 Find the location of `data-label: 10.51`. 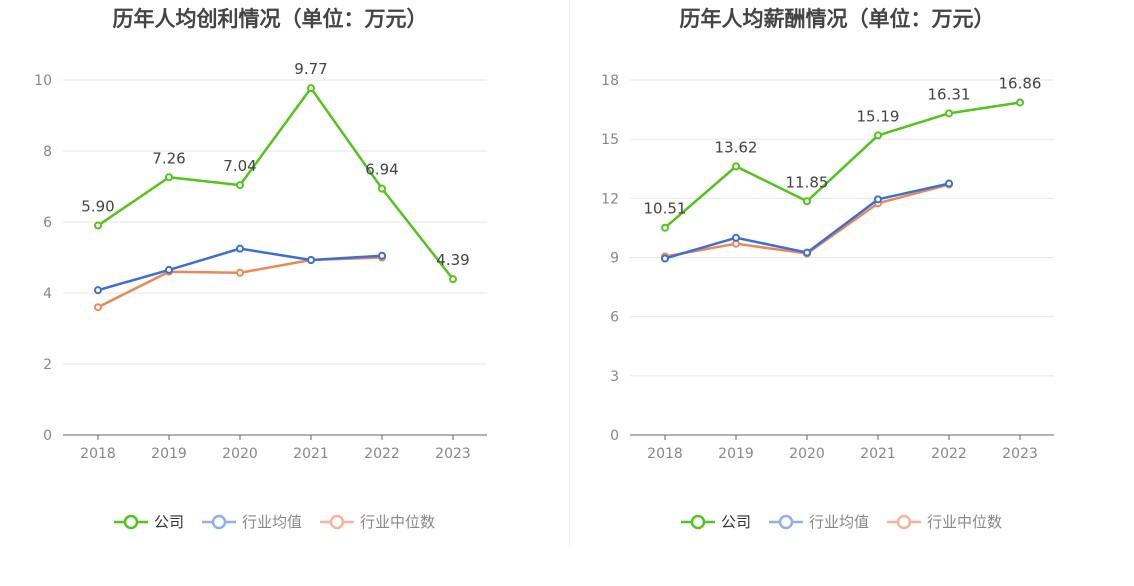

data-label: 10.51 is located at coordinates (665, 209).